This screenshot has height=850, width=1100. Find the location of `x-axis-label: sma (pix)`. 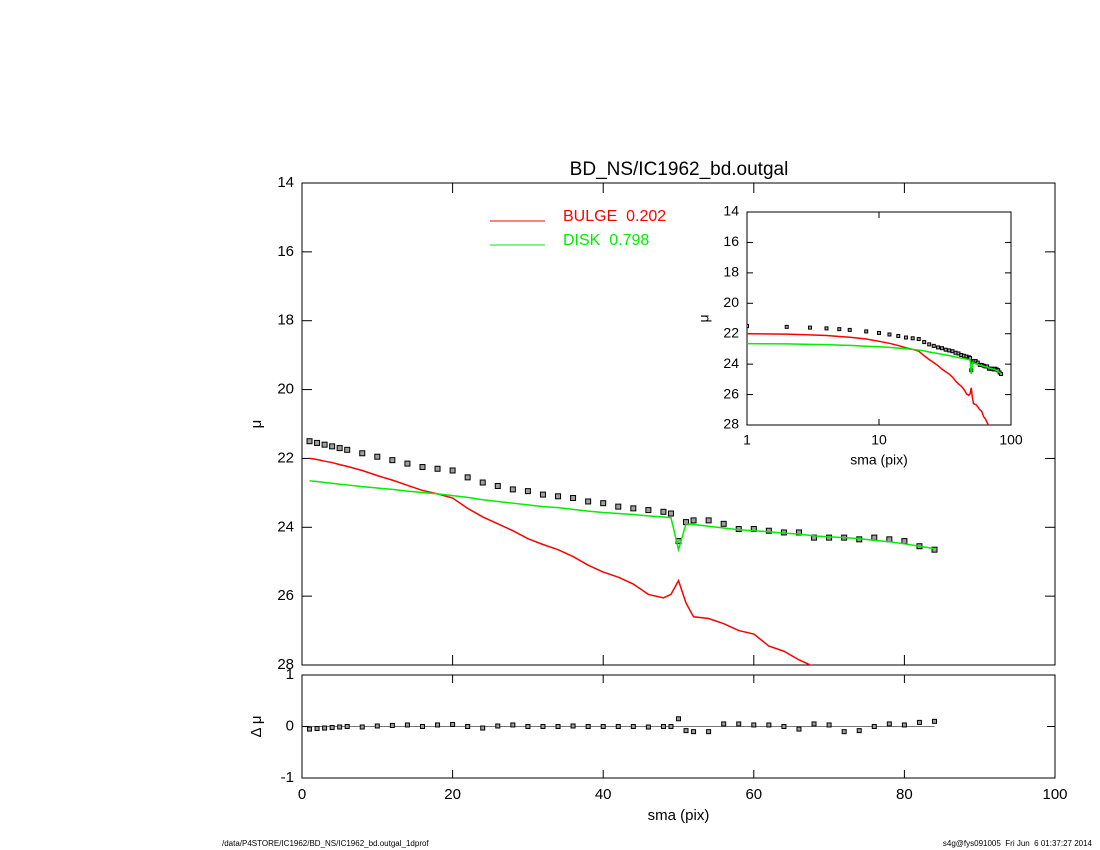

x-axis-label: sma (pix) is located at coordinates (679, 815).